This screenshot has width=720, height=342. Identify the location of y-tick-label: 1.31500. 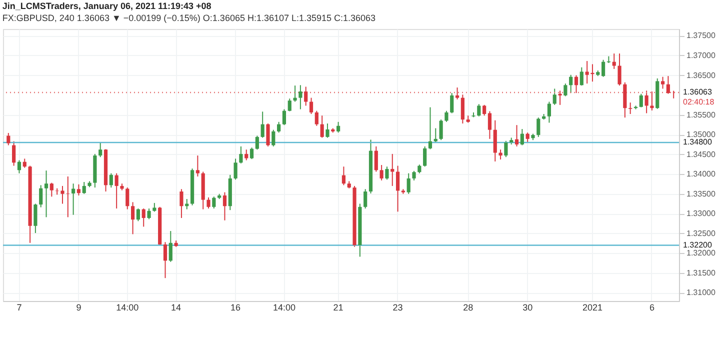
(701, 273).